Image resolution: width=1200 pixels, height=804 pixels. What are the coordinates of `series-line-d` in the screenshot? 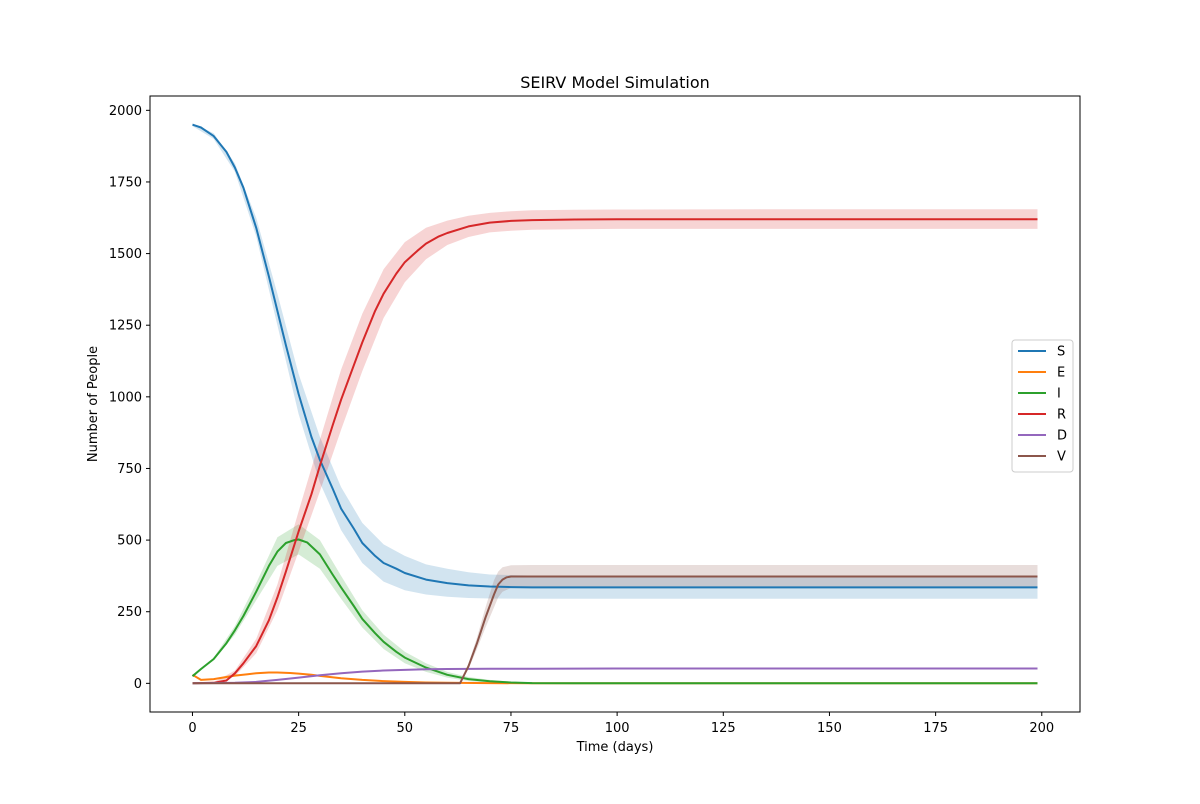 It's located at (615, 676).